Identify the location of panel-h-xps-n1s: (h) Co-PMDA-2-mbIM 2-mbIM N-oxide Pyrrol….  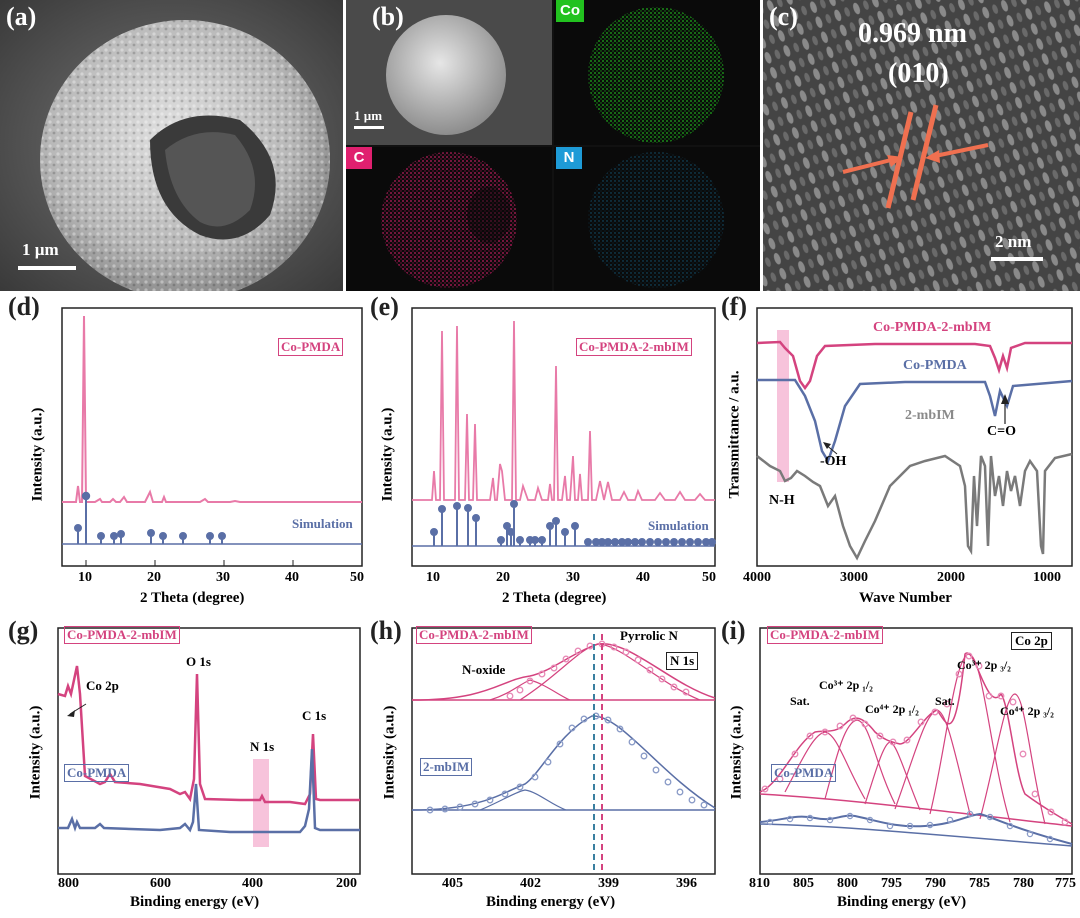
(547, 763).